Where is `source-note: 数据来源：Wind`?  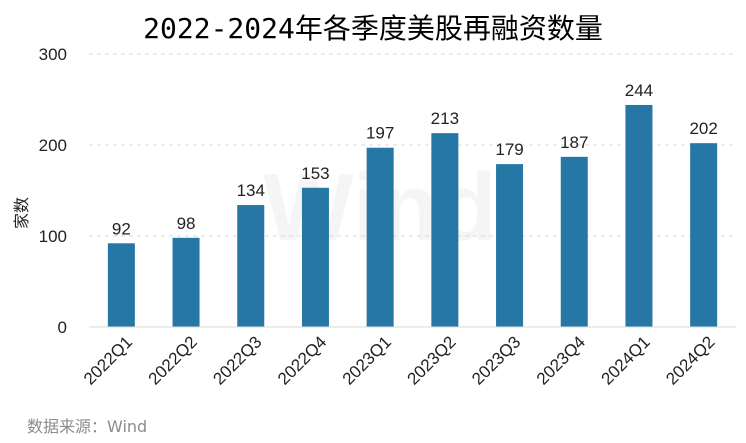
source-note: 数据来源：Wind is located at coordinates (87, 426).